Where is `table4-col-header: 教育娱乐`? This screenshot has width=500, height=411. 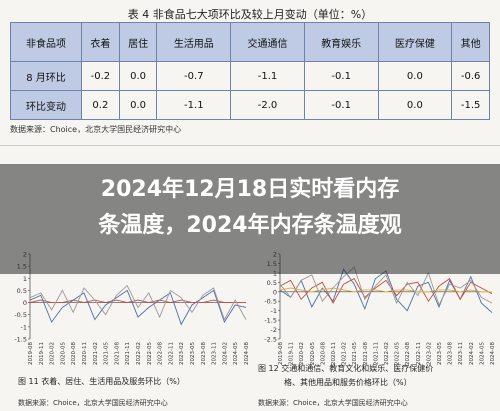
table4-col-header: 教育娱乐 is located at coordinates (341, 42).